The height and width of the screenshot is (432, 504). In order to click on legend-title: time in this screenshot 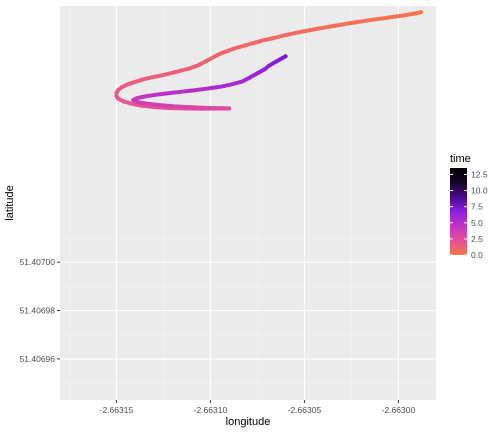, I will do `click(460, 159)`.